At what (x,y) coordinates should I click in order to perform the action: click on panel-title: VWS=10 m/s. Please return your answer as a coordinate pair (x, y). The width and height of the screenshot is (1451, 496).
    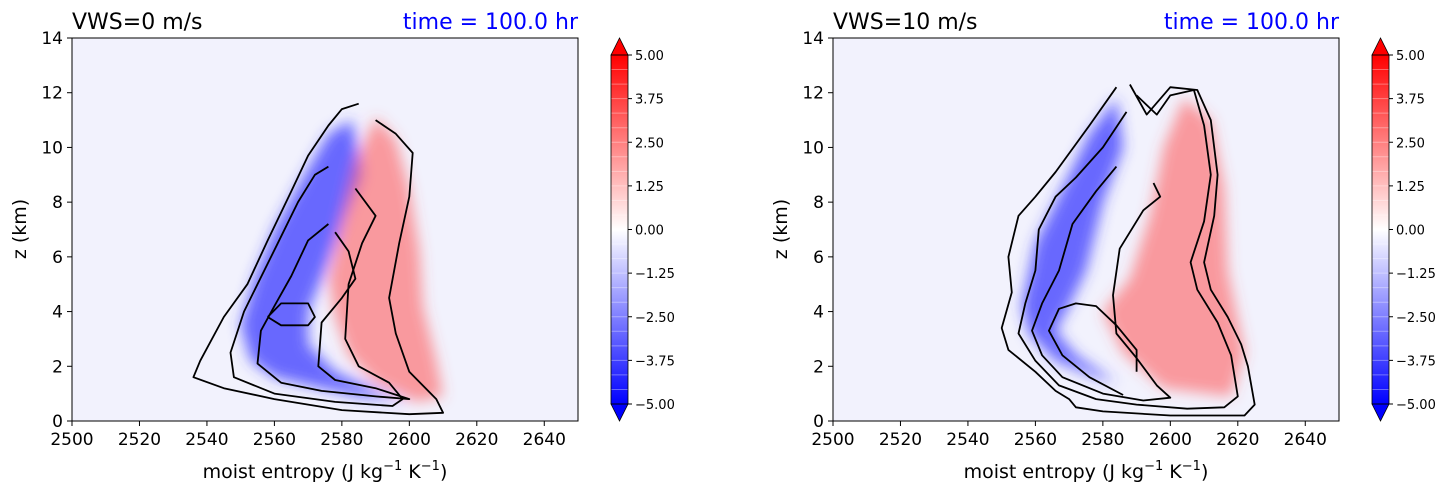
    Looking at the image, I should click on (905, 22).